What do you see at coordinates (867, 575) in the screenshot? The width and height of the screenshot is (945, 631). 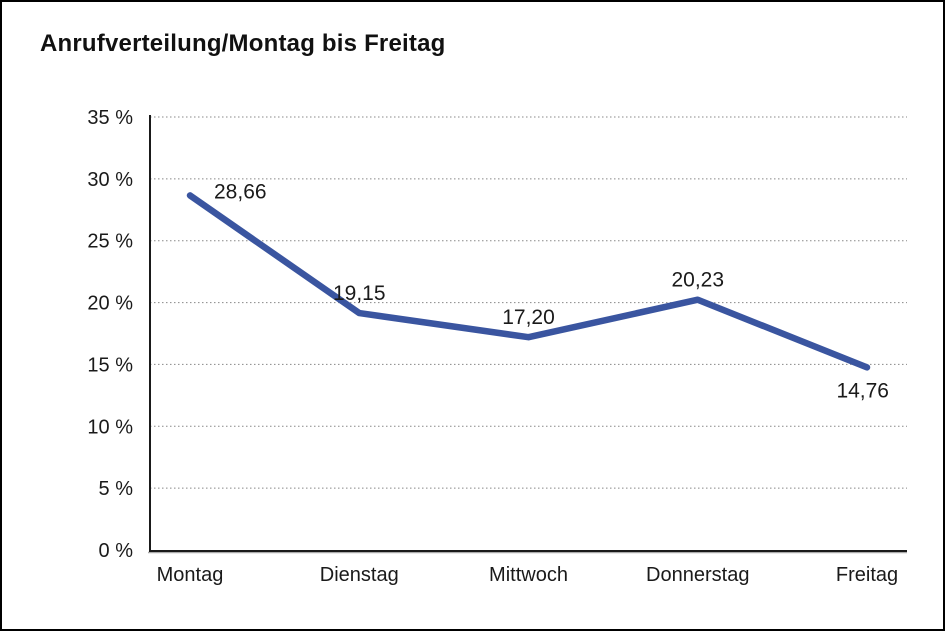 I see `x-tick-label: Freitag` at bounding box center [867, 575].